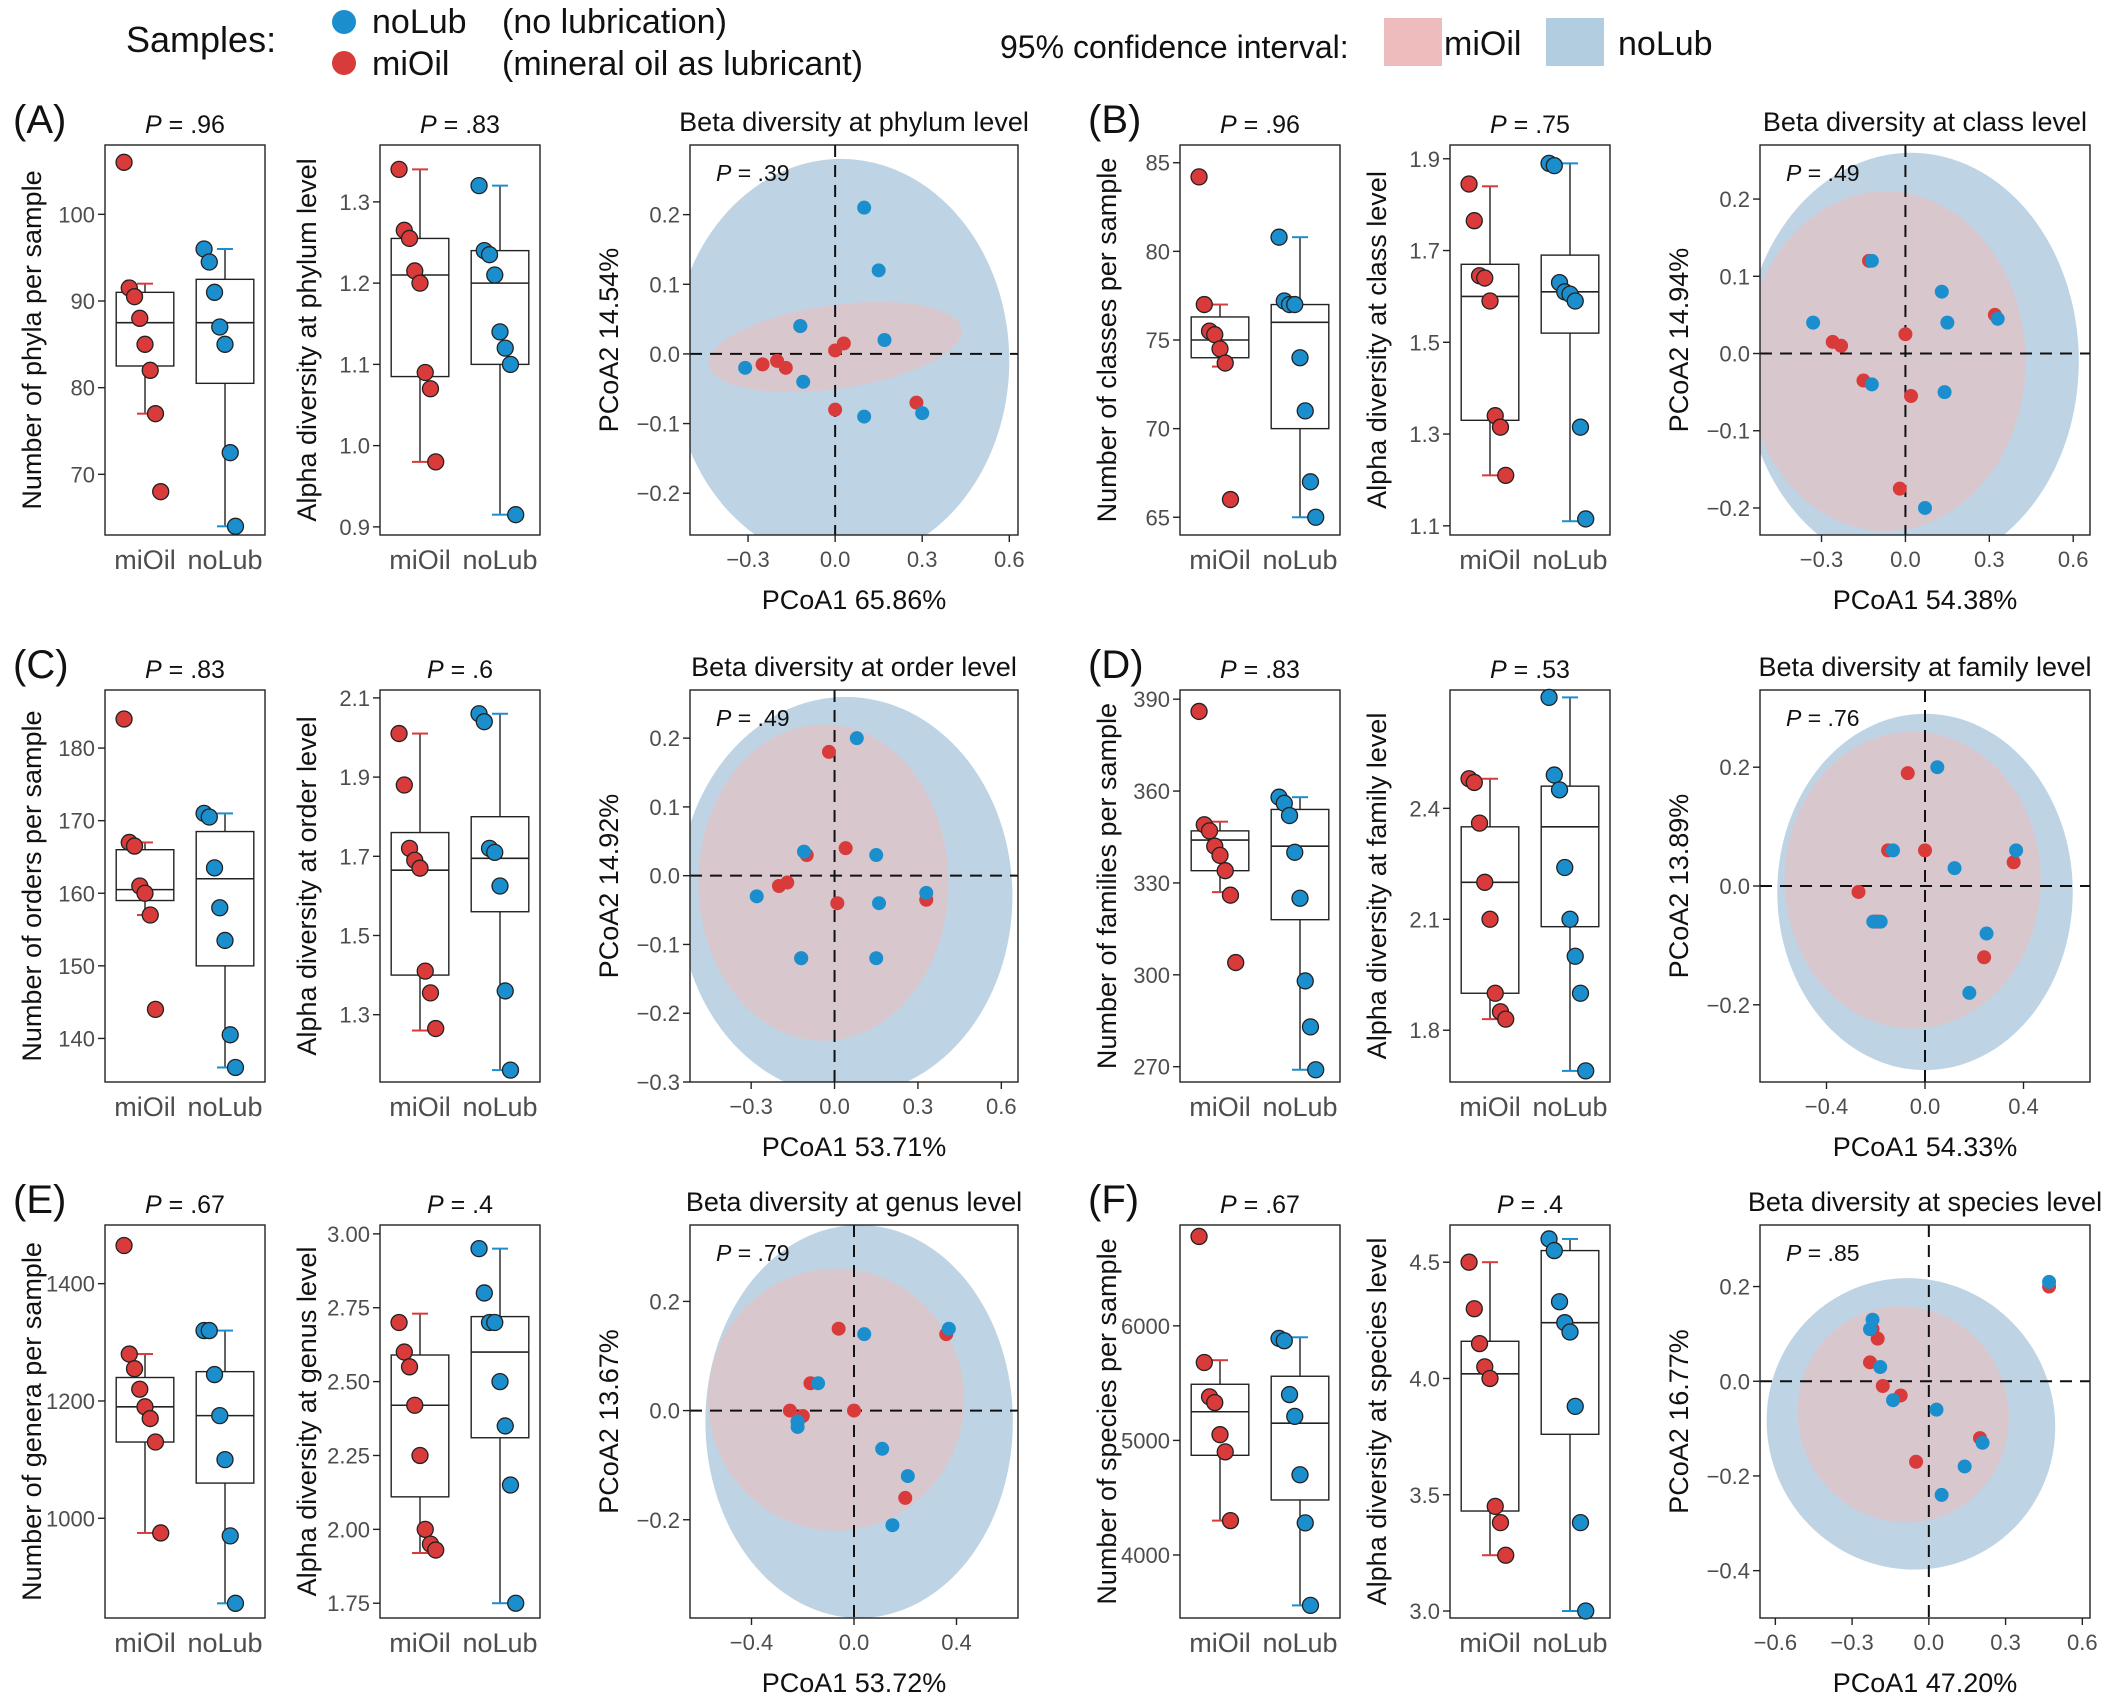 The width and height of the screenshot is (2128, 1704). I want to click on y-tick-label: 75, so click(1158, 340).